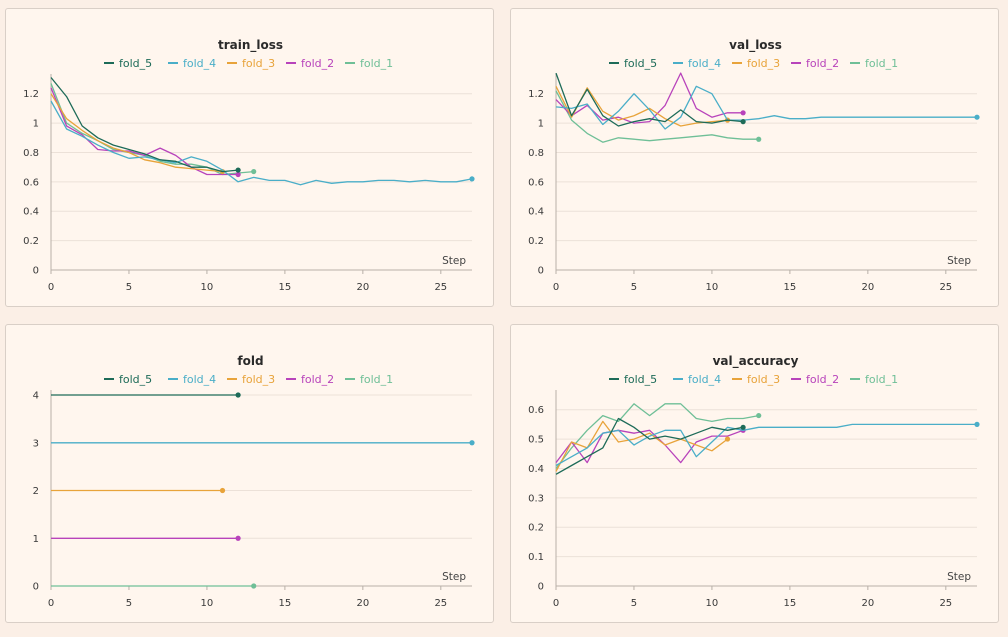 The height and width of the screenshot is (637, 1008). I want to click on y-tick-label: 0.3, so click(536, 498).